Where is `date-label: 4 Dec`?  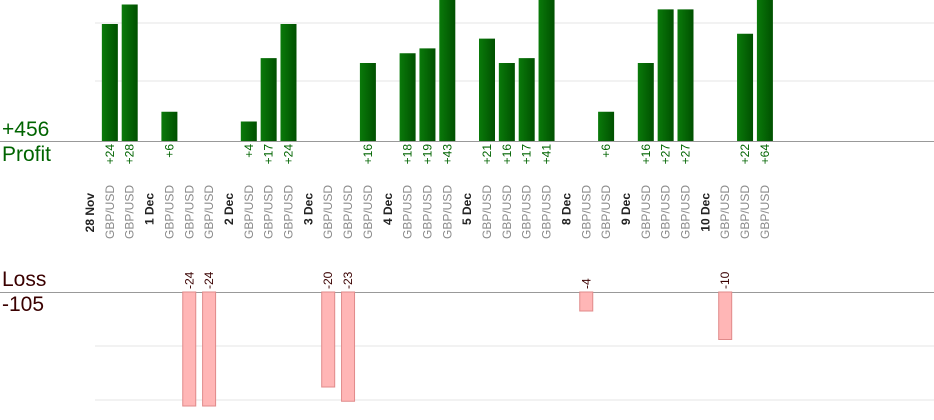
date-label: 4 Dec is located at coordinates (388, 209).